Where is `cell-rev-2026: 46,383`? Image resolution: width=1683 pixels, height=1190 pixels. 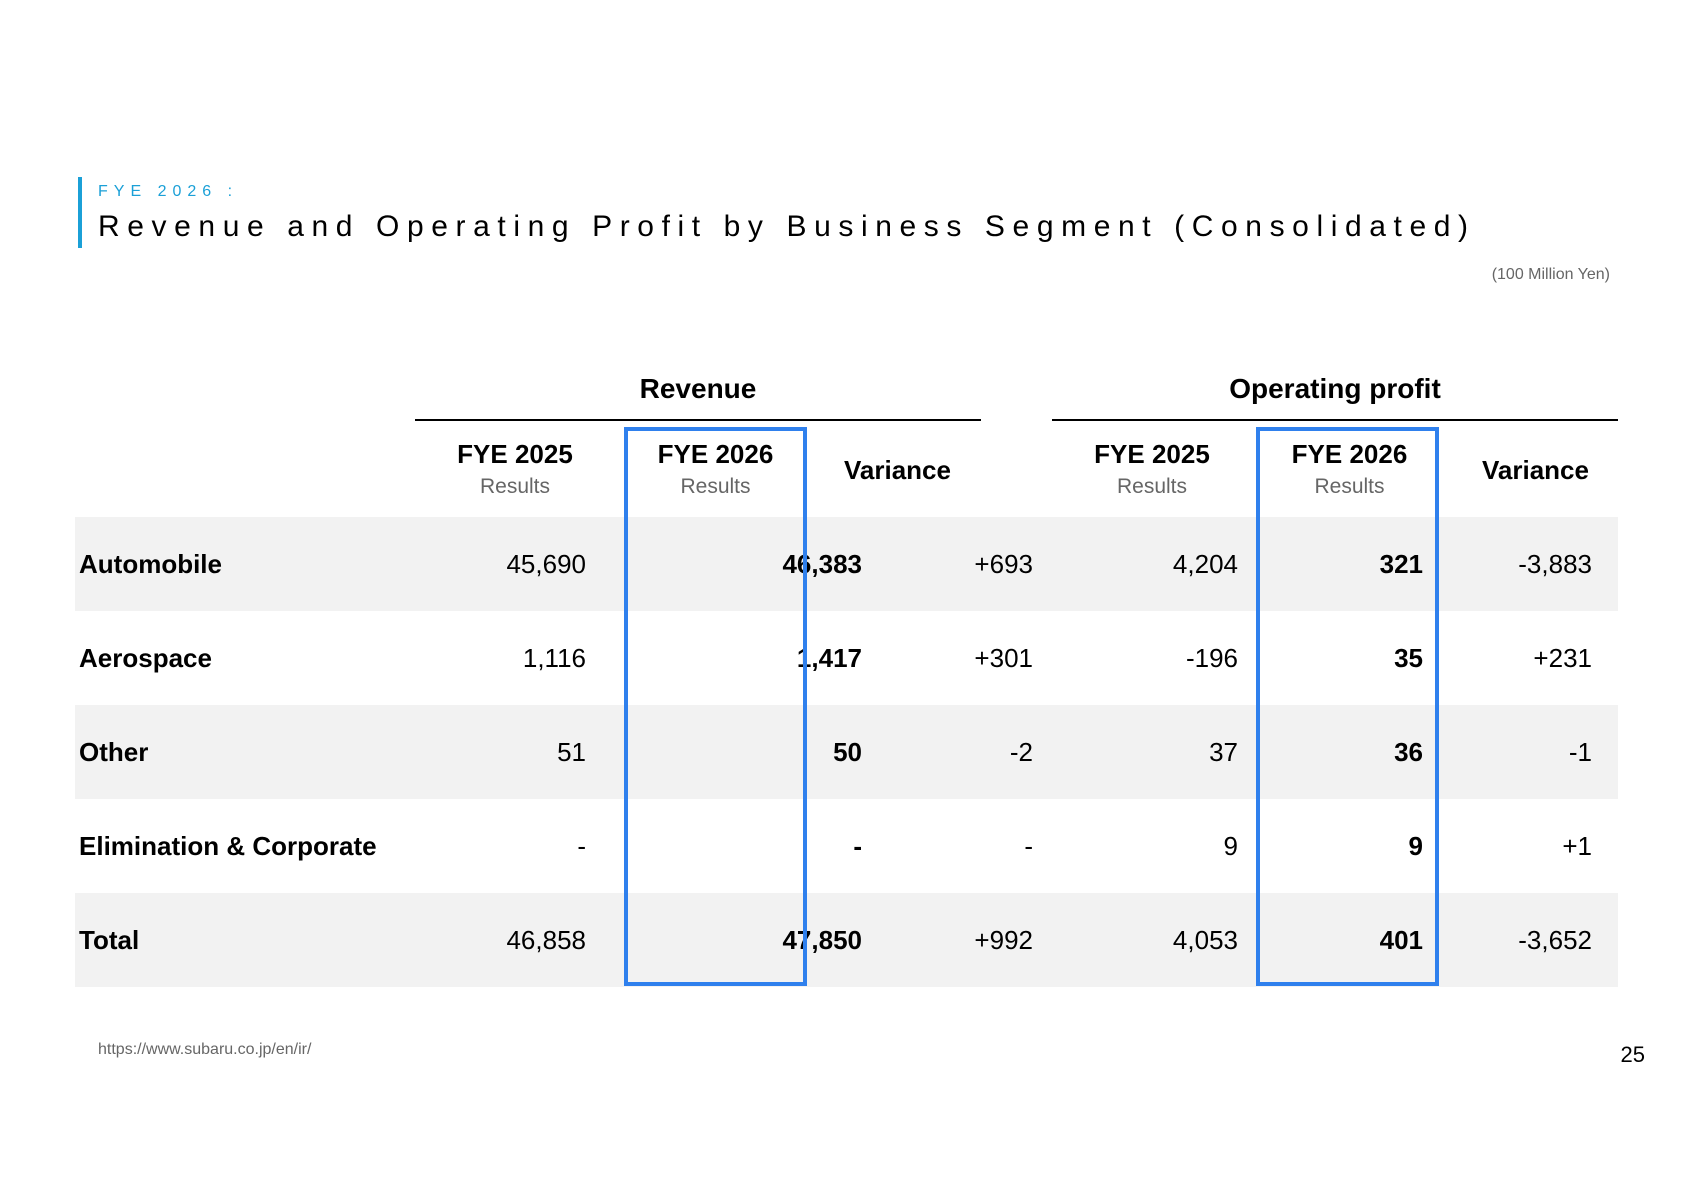 cell-rev-2026: 46,383 is located at coordinates (822, 564).